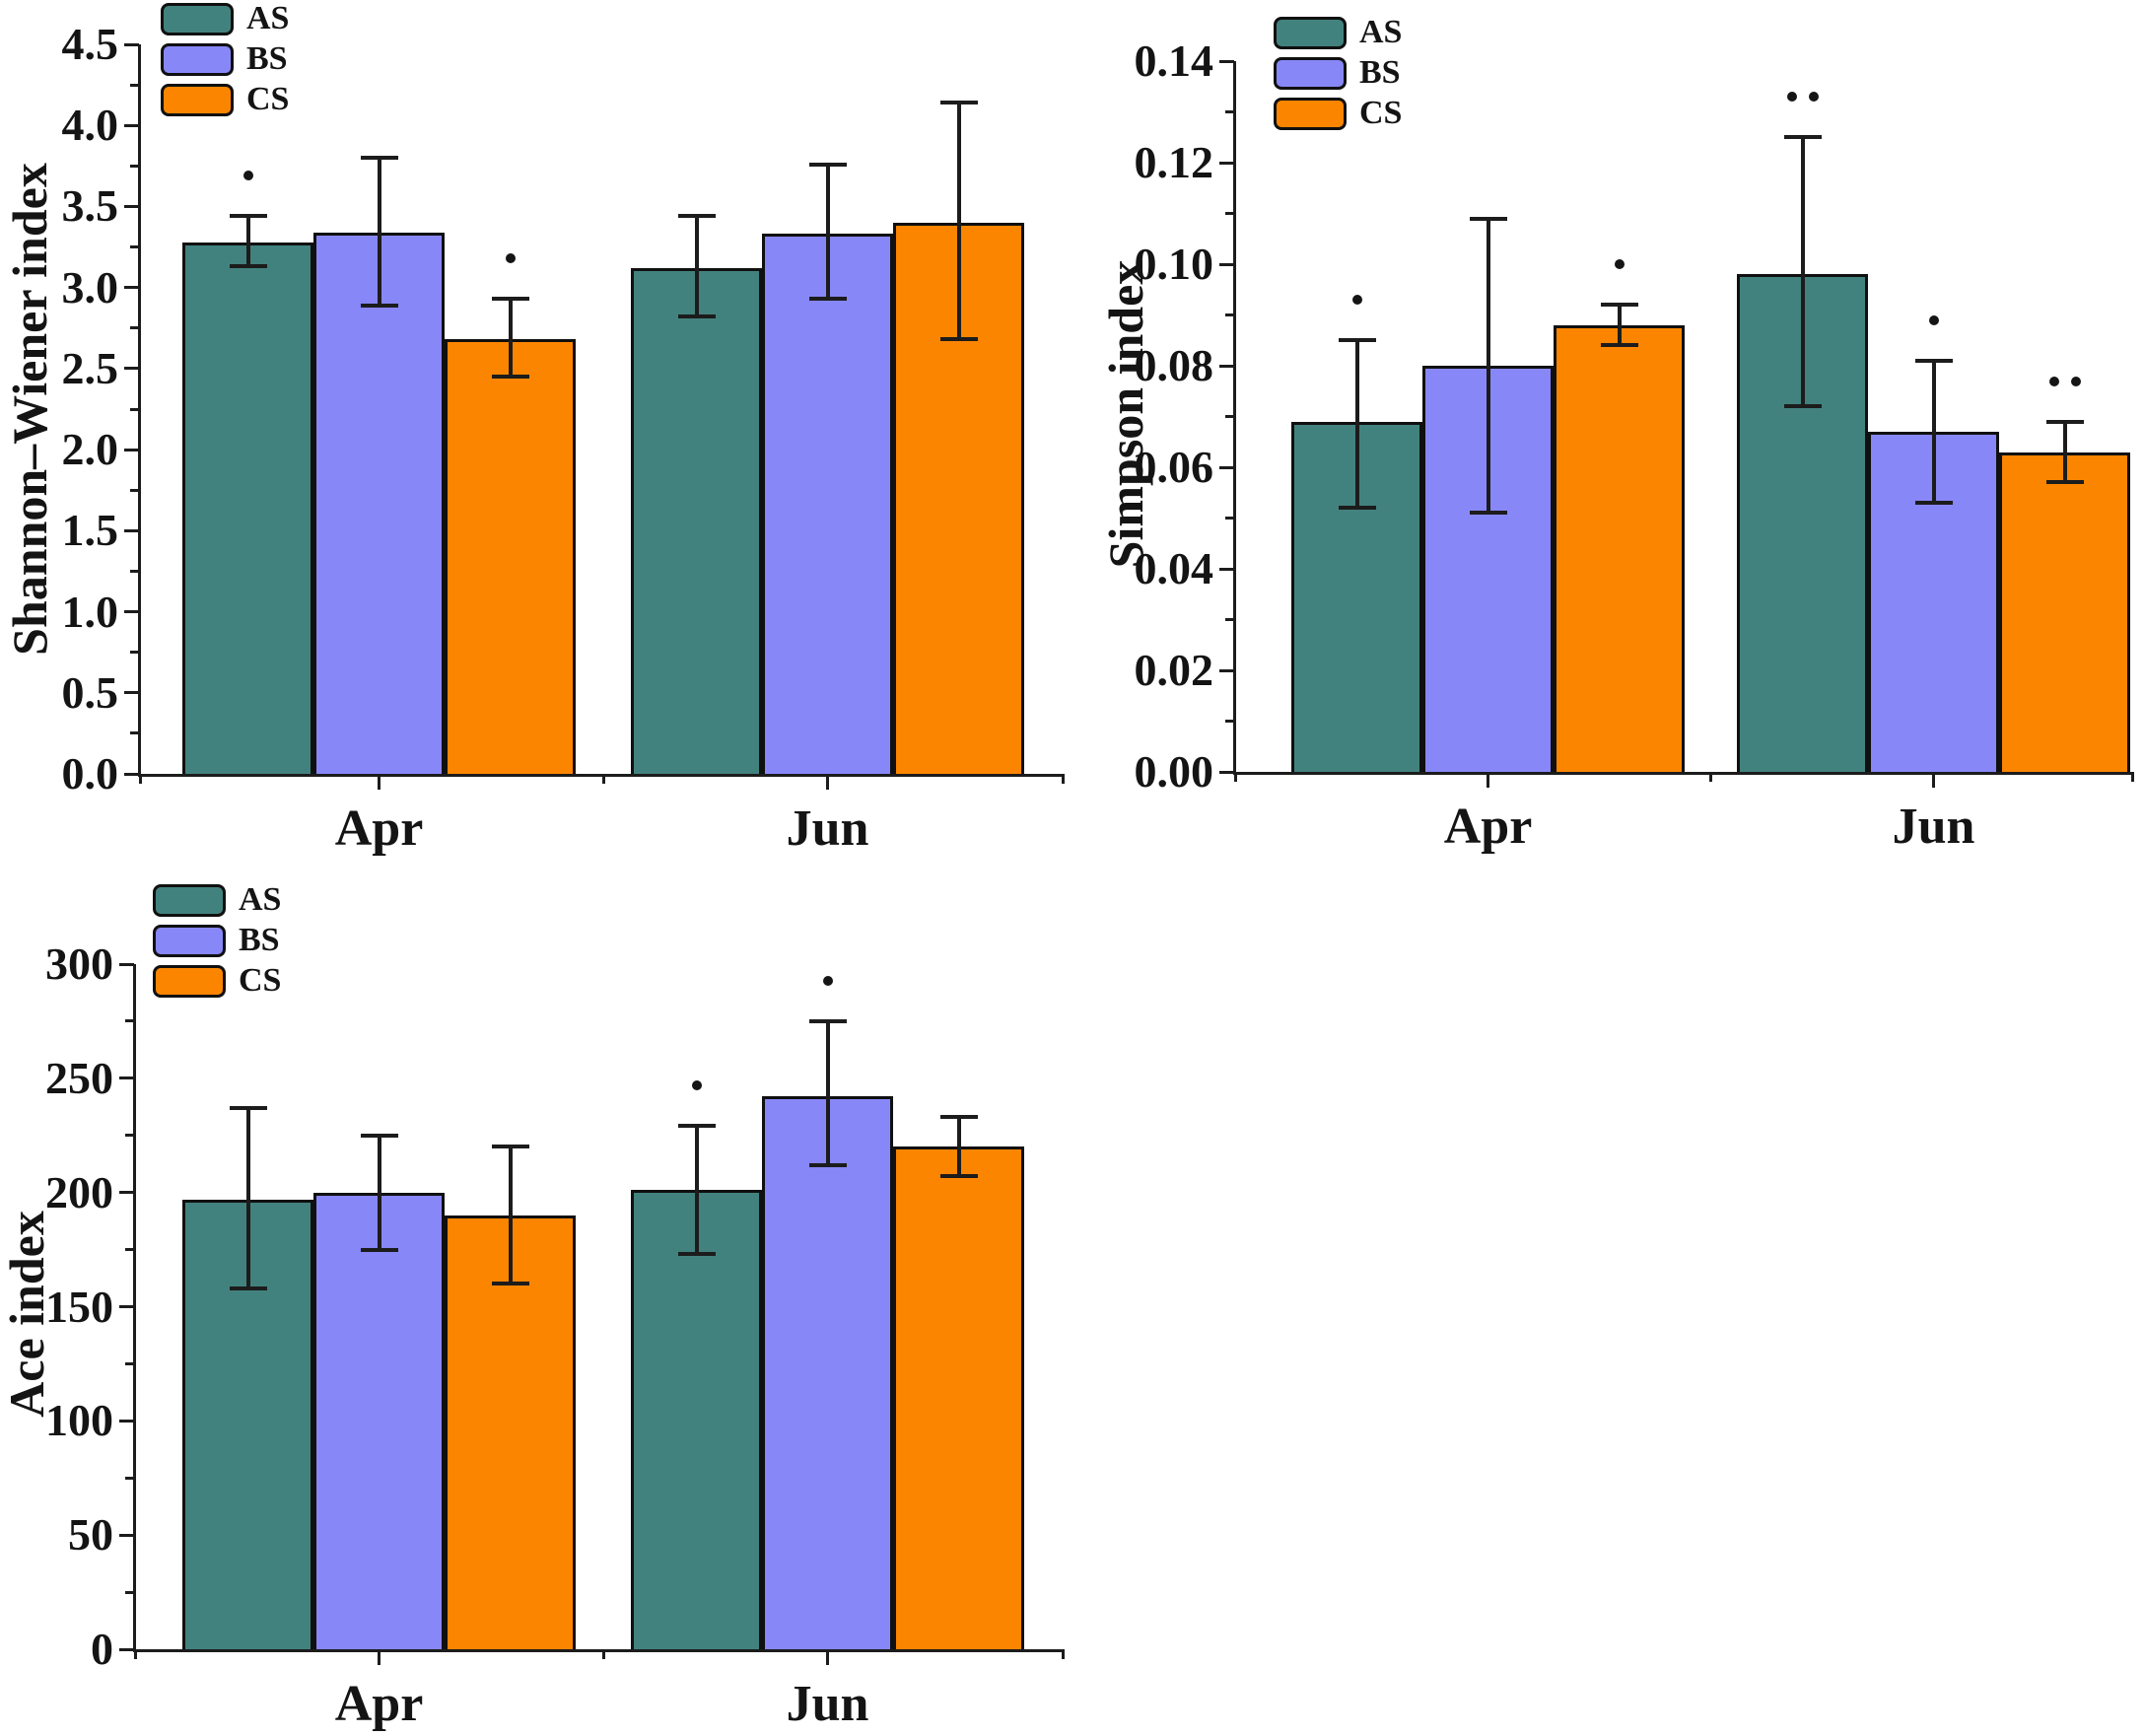 The image size is (2144, 1736). I want to click on bar-BS-Jun, so click(827, 1372).